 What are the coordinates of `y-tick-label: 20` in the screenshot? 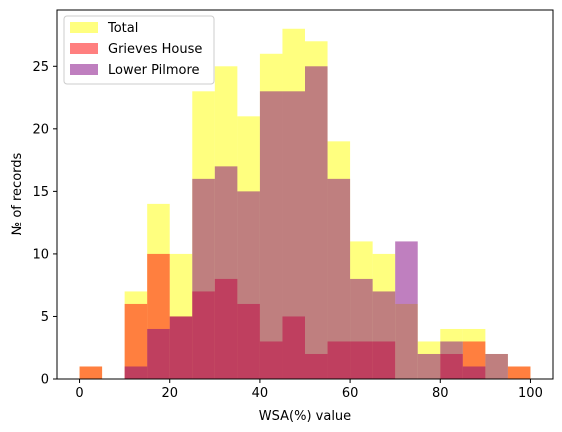 It's located at (40, 129).